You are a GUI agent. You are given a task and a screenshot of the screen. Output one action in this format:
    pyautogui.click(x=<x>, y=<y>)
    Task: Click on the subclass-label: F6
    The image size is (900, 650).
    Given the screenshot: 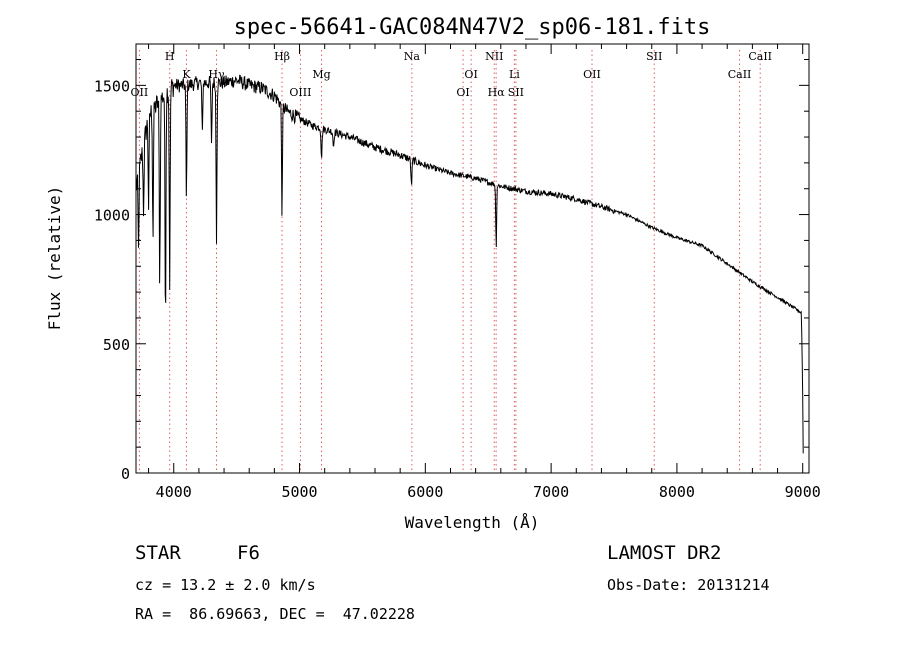 What is the action you would take?
    pyautogui.click(x=248, y=553)
    